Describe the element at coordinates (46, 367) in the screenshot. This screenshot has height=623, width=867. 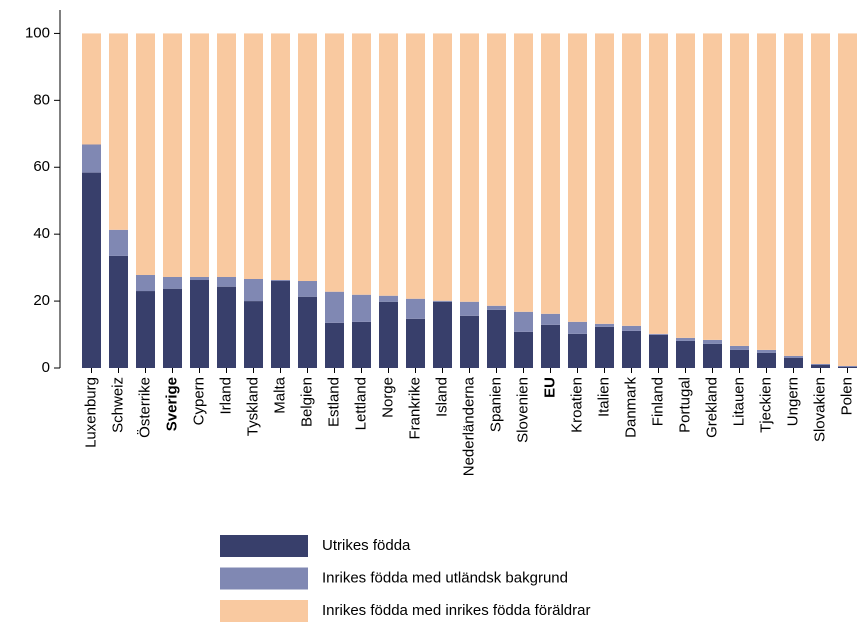
I see `y-tick-label: 0` at that location.